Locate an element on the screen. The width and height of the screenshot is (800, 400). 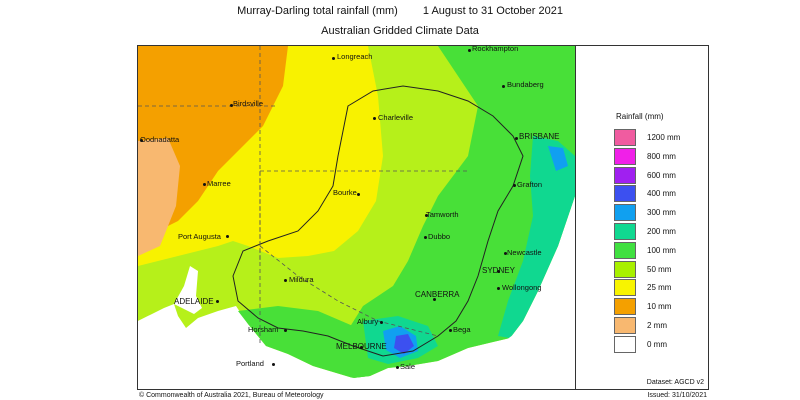
place-label-newcastle: Newcastle is located at coordinates (524, 252).